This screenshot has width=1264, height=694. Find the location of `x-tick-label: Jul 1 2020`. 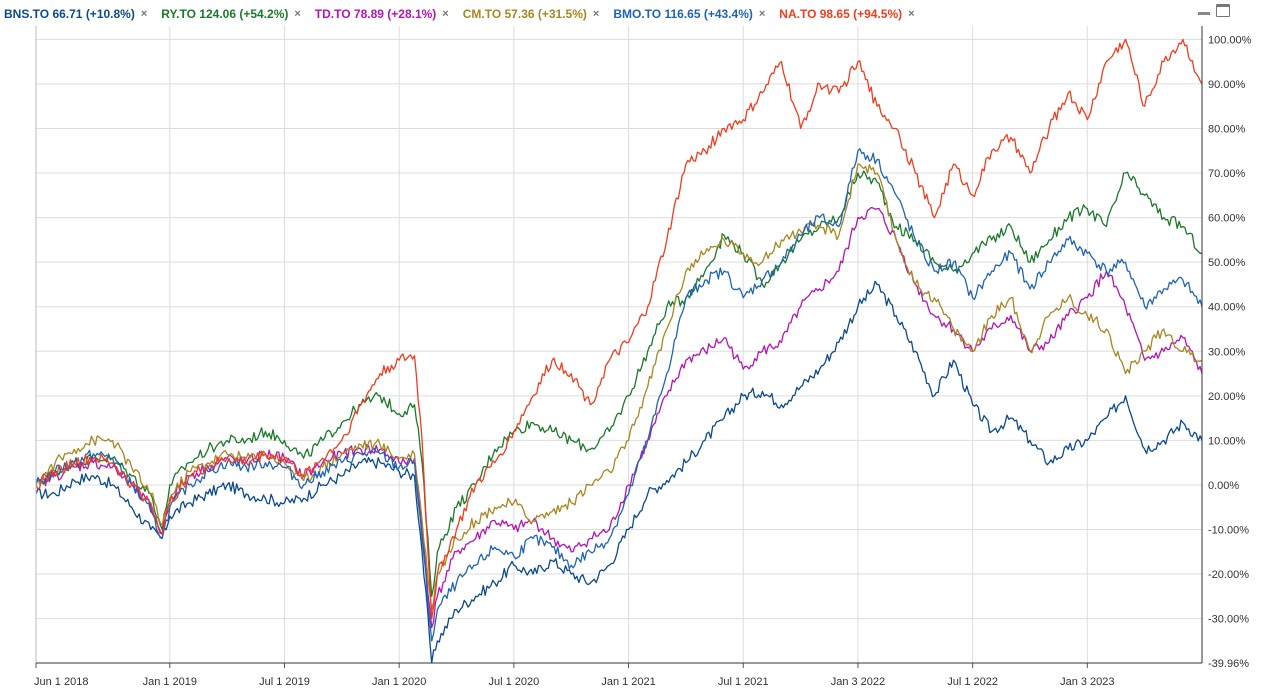

x-tick-label: Jul 1 2020 is located at coordinates (513, 682).